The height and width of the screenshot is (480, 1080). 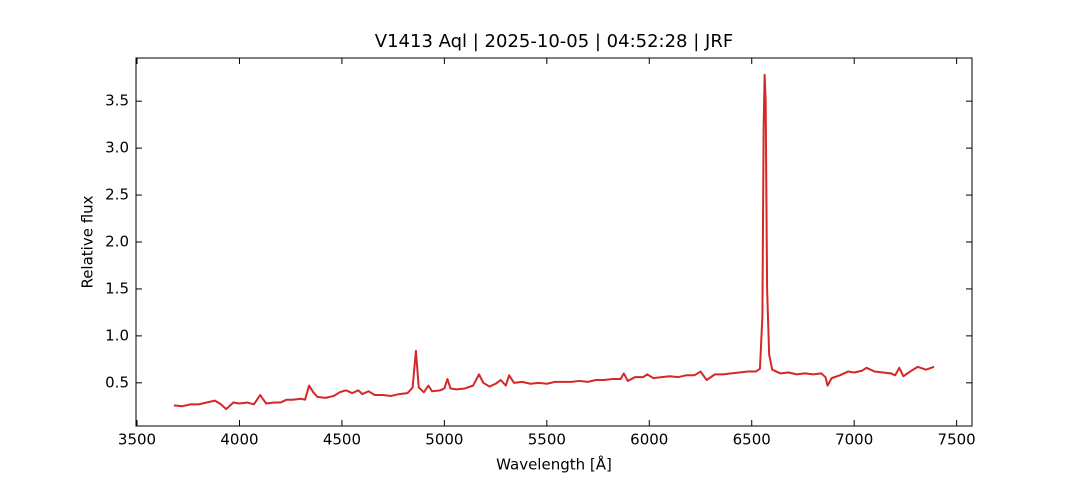 I want to click on x-tick-label: 4500, so click(x=342, y=440).